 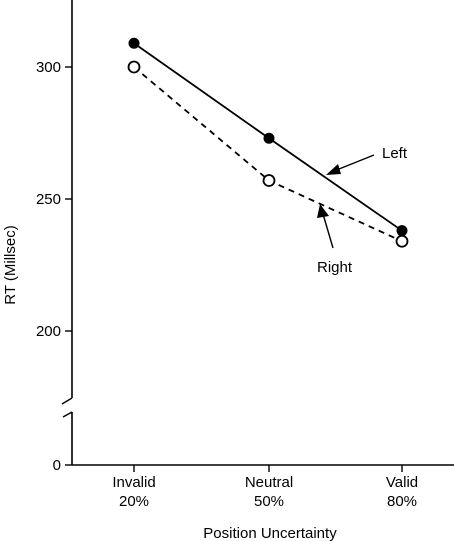 I want to click on annotation-right-label: Right, so click(x=335, y=267).